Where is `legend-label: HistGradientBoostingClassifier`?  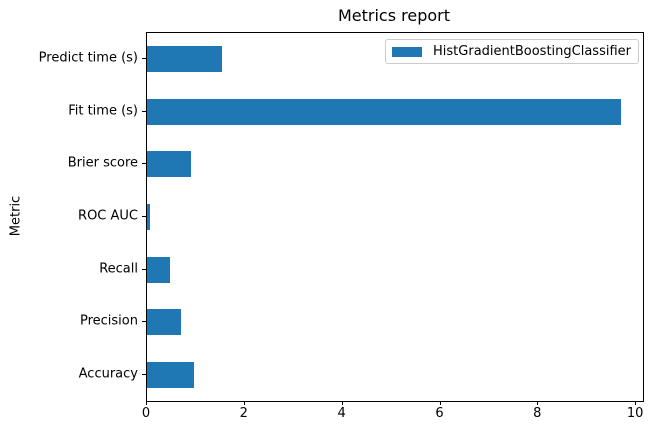 legend-label: HistGradientBoostingClassifier is located at coordinates (532, 51).